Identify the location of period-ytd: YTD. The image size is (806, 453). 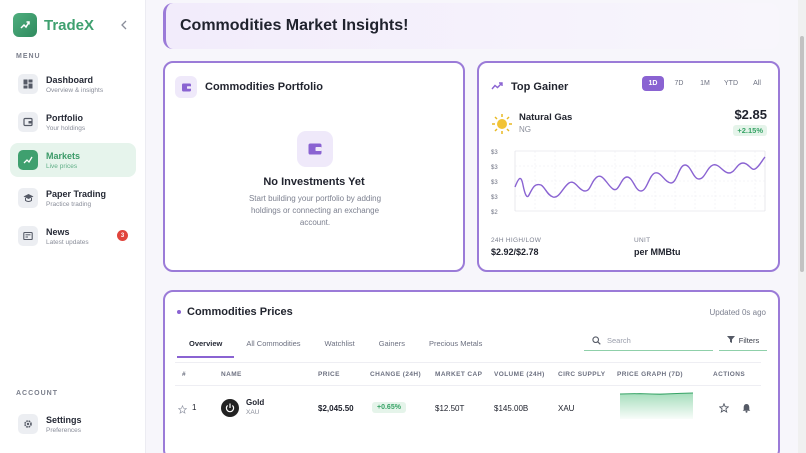
(731, 83).